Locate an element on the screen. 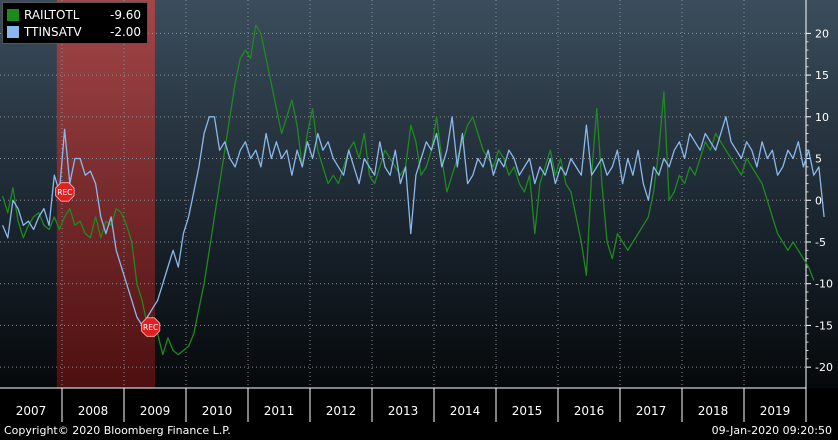  x-tick-label: 2015 is located at coordinates (527, 411).